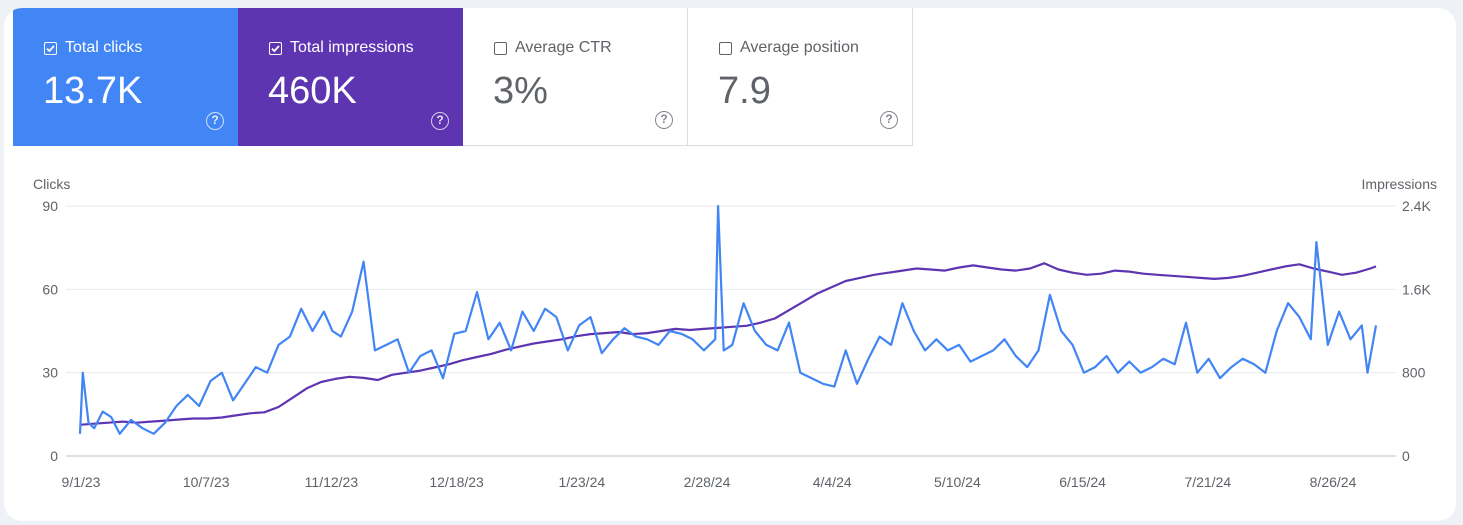  I want to click on metric-header: Total impressions, so click(341, 48).